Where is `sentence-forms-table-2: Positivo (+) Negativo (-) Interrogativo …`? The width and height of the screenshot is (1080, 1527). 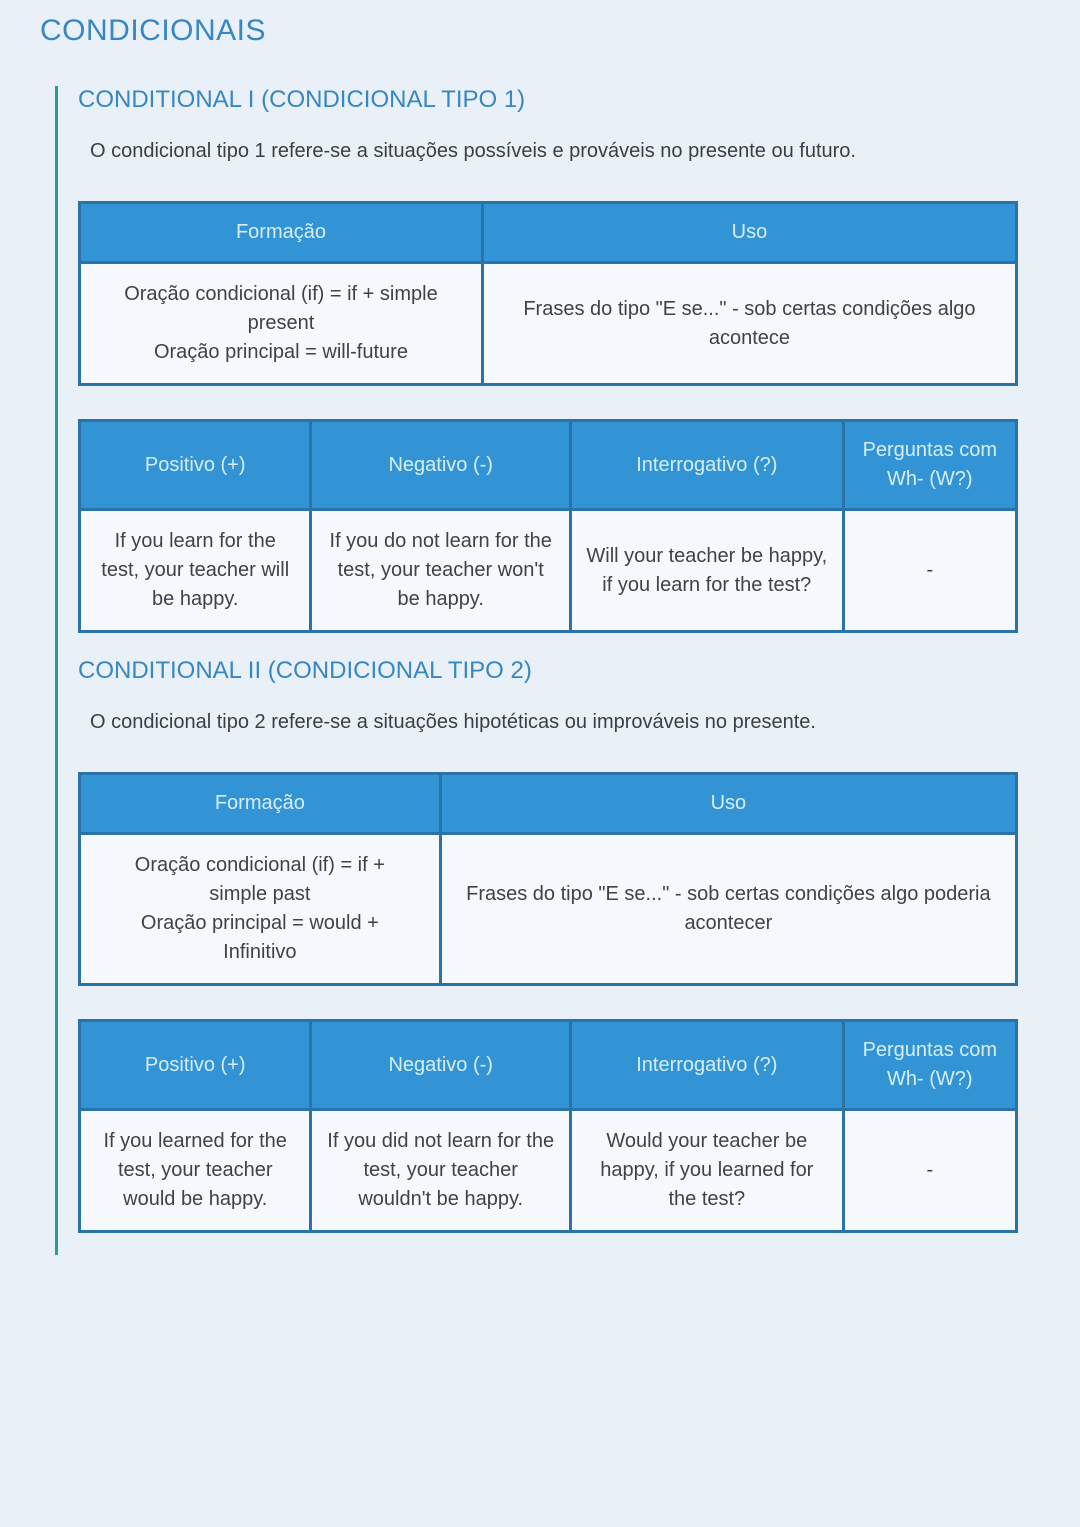 sentence-forms-table-2: Positivo (+) Negativo (-) Interrogativo … is located at coordinates (548, 1126).